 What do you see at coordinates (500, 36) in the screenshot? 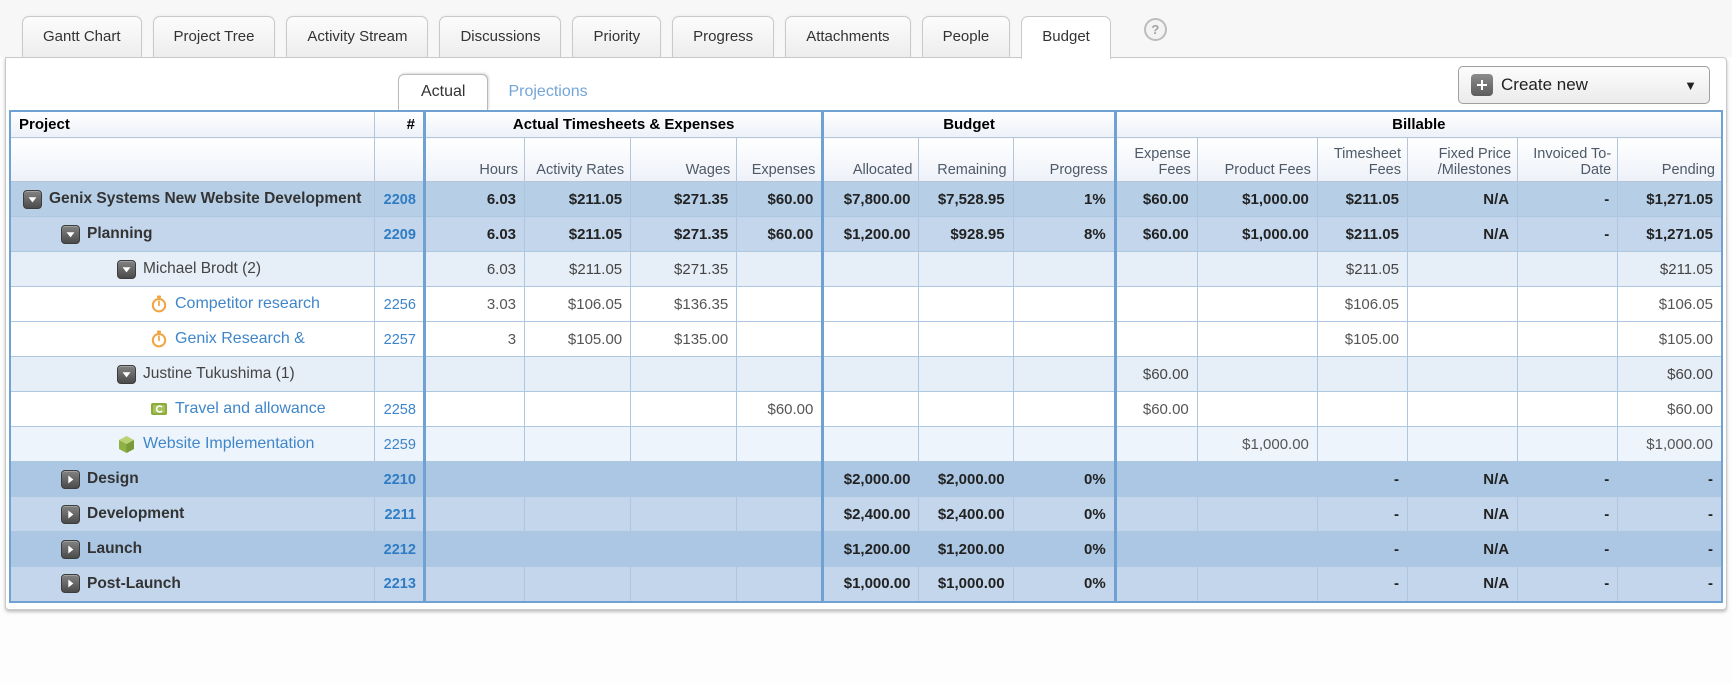
I see `tab-discussions: Discussions` at bounding box center [500, 36].